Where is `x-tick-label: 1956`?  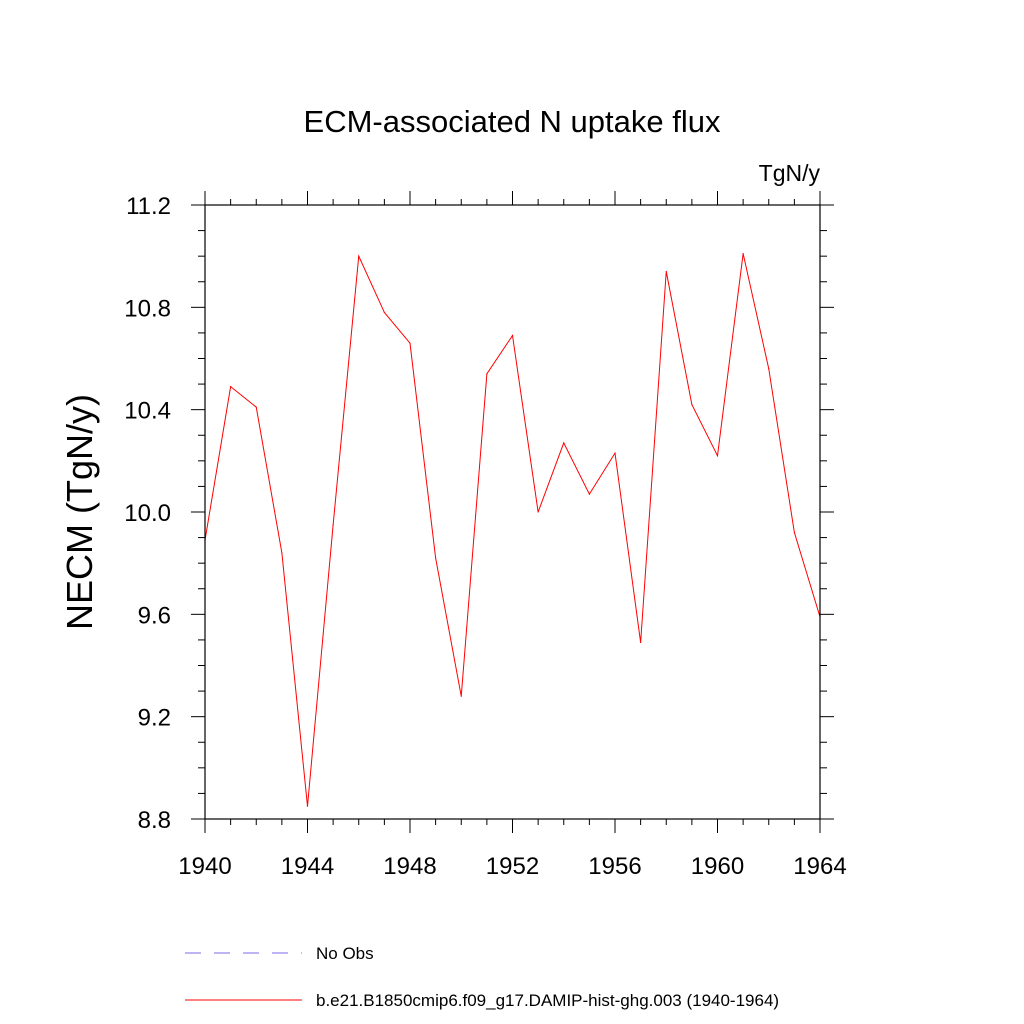 x-tick-label: 1956 is located at coordinates (614, 866).